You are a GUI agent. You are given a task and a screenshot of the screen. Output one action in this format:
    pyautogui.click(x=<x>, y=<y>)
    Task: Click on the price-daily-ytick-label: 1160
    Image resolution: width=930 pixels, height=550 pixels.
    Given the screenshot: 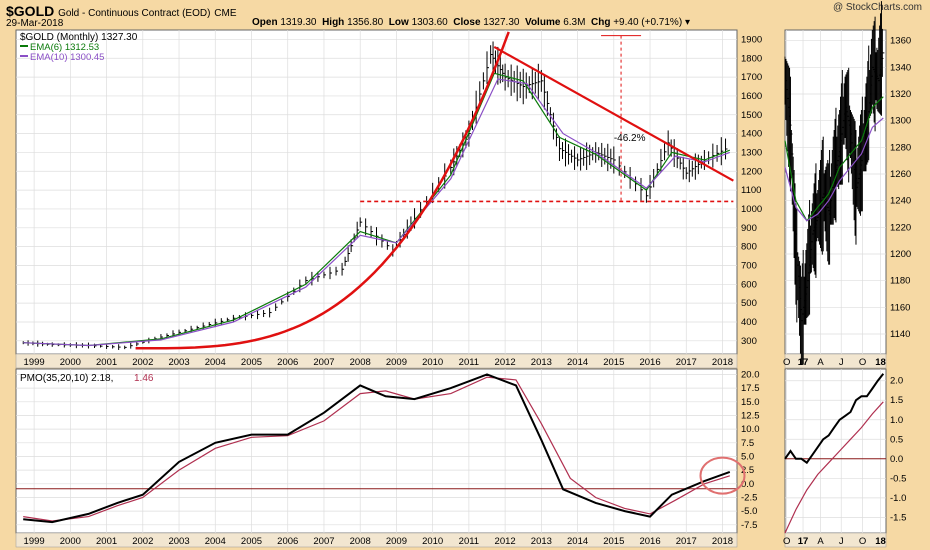 What is the action you would take?
    pyautogui.click(x=900, y=307)
    